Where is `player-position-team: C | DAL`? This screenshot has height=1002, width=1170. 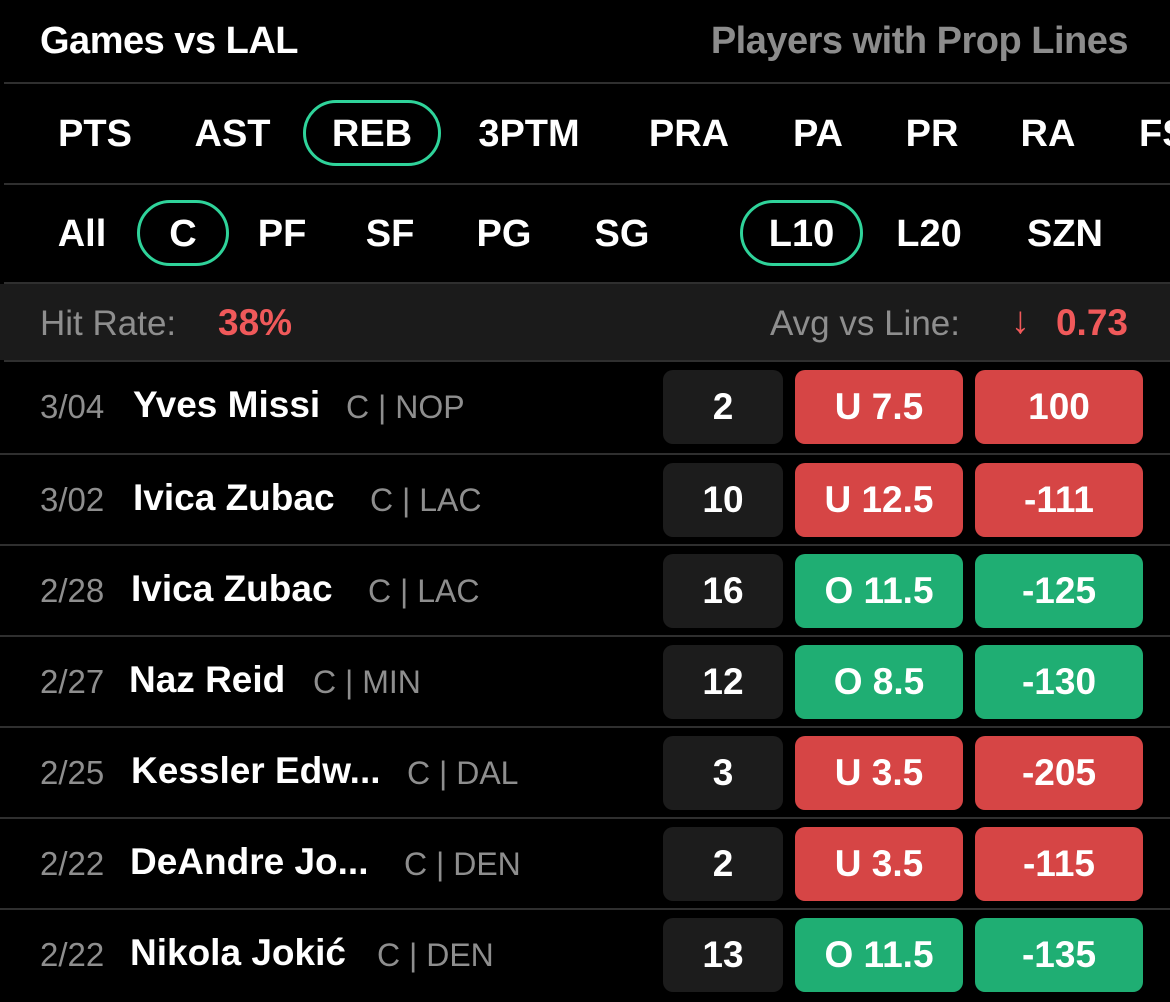
player-position-team: C | DAL is located at coordinates (463, 773).